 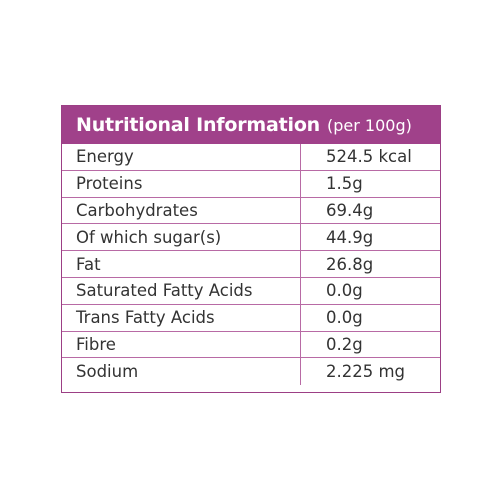 I want to click on row-label: Trans Fatty Acids, so click(x=181, y=317).